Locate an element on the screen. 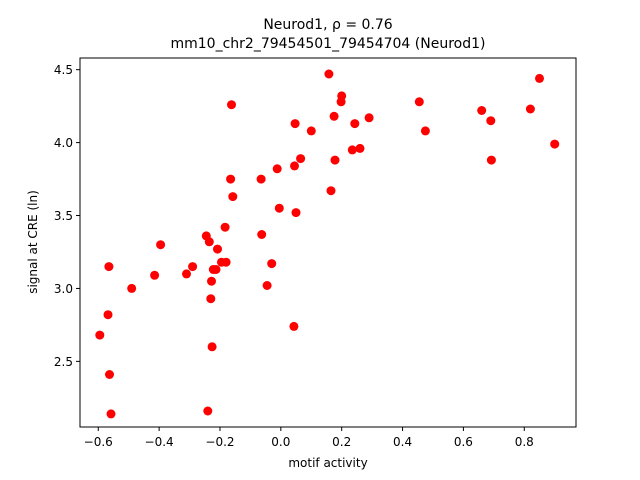 This screenshot has width=640, height=480. x-tick-label: 0.0 is located at coordinates (280, 442).